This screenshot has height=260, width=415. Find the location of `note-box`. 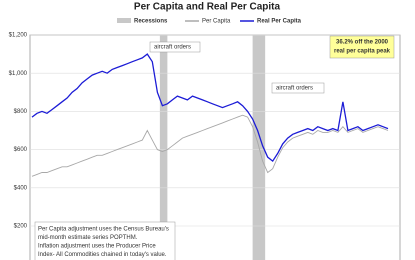

note-box is located at coordinates (105, 240).